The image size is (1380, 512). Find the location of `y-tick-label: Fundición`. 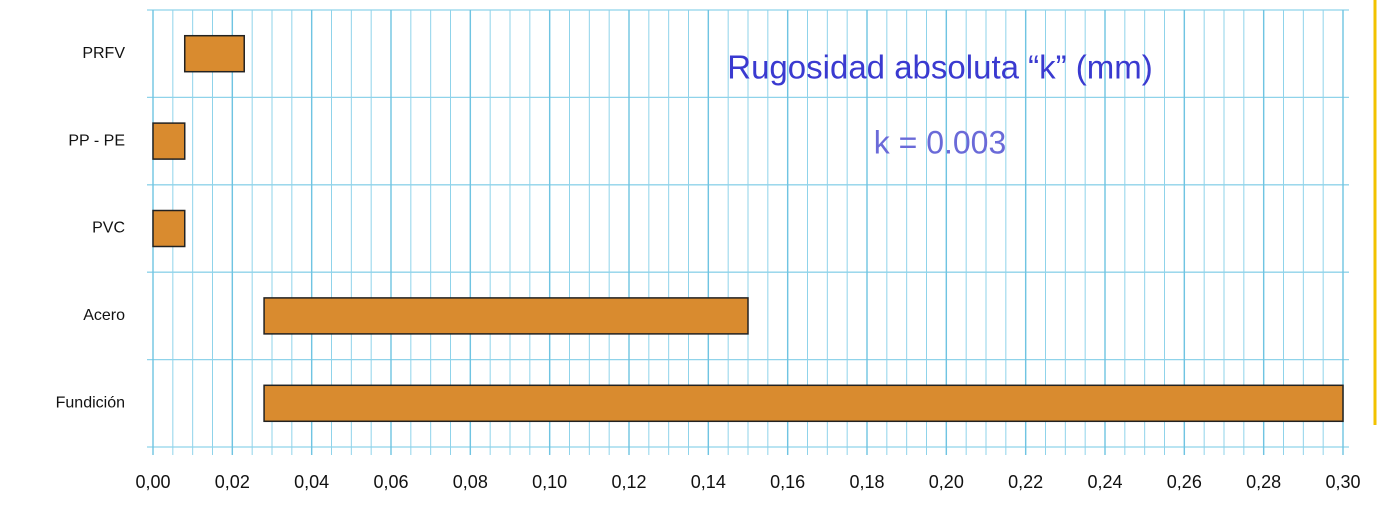

y-tick-label: Fundición is located at coordinates (90, 403).